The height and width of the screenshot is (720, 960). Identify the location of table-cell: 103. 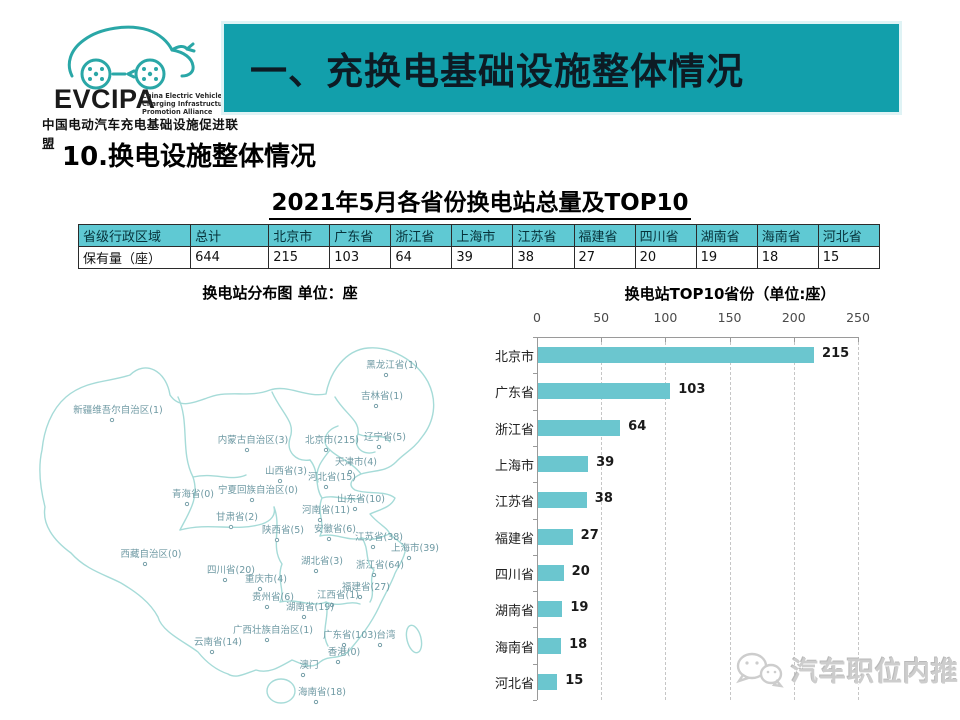
(360, 257).